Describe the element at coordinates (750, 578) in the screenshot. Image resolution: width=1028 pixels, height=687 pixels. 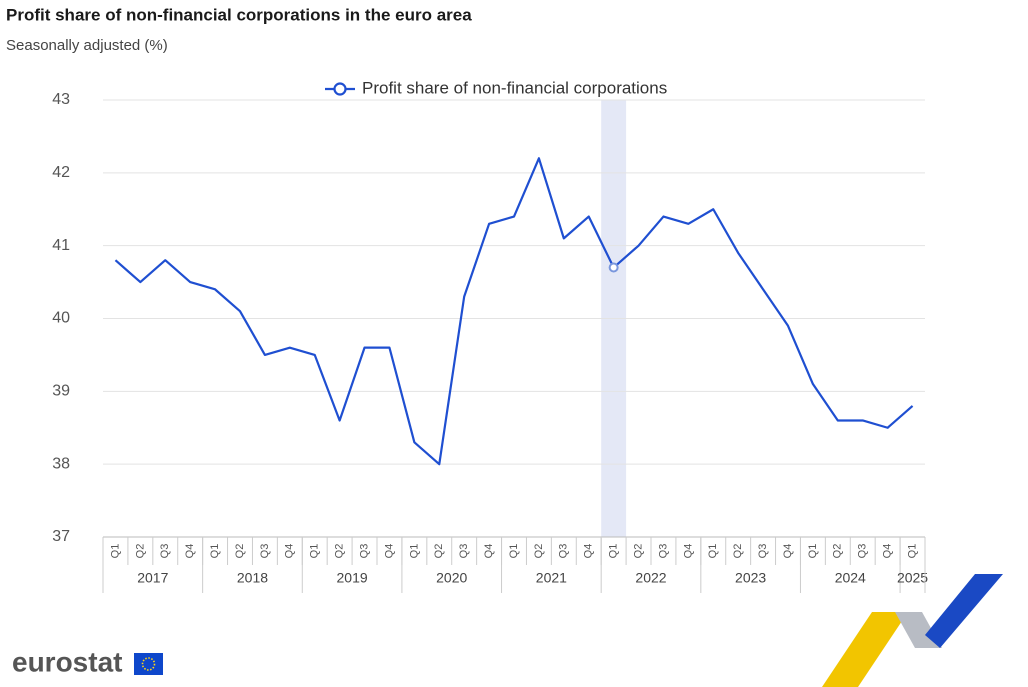
I see `x-group-label: 2023` at that location.